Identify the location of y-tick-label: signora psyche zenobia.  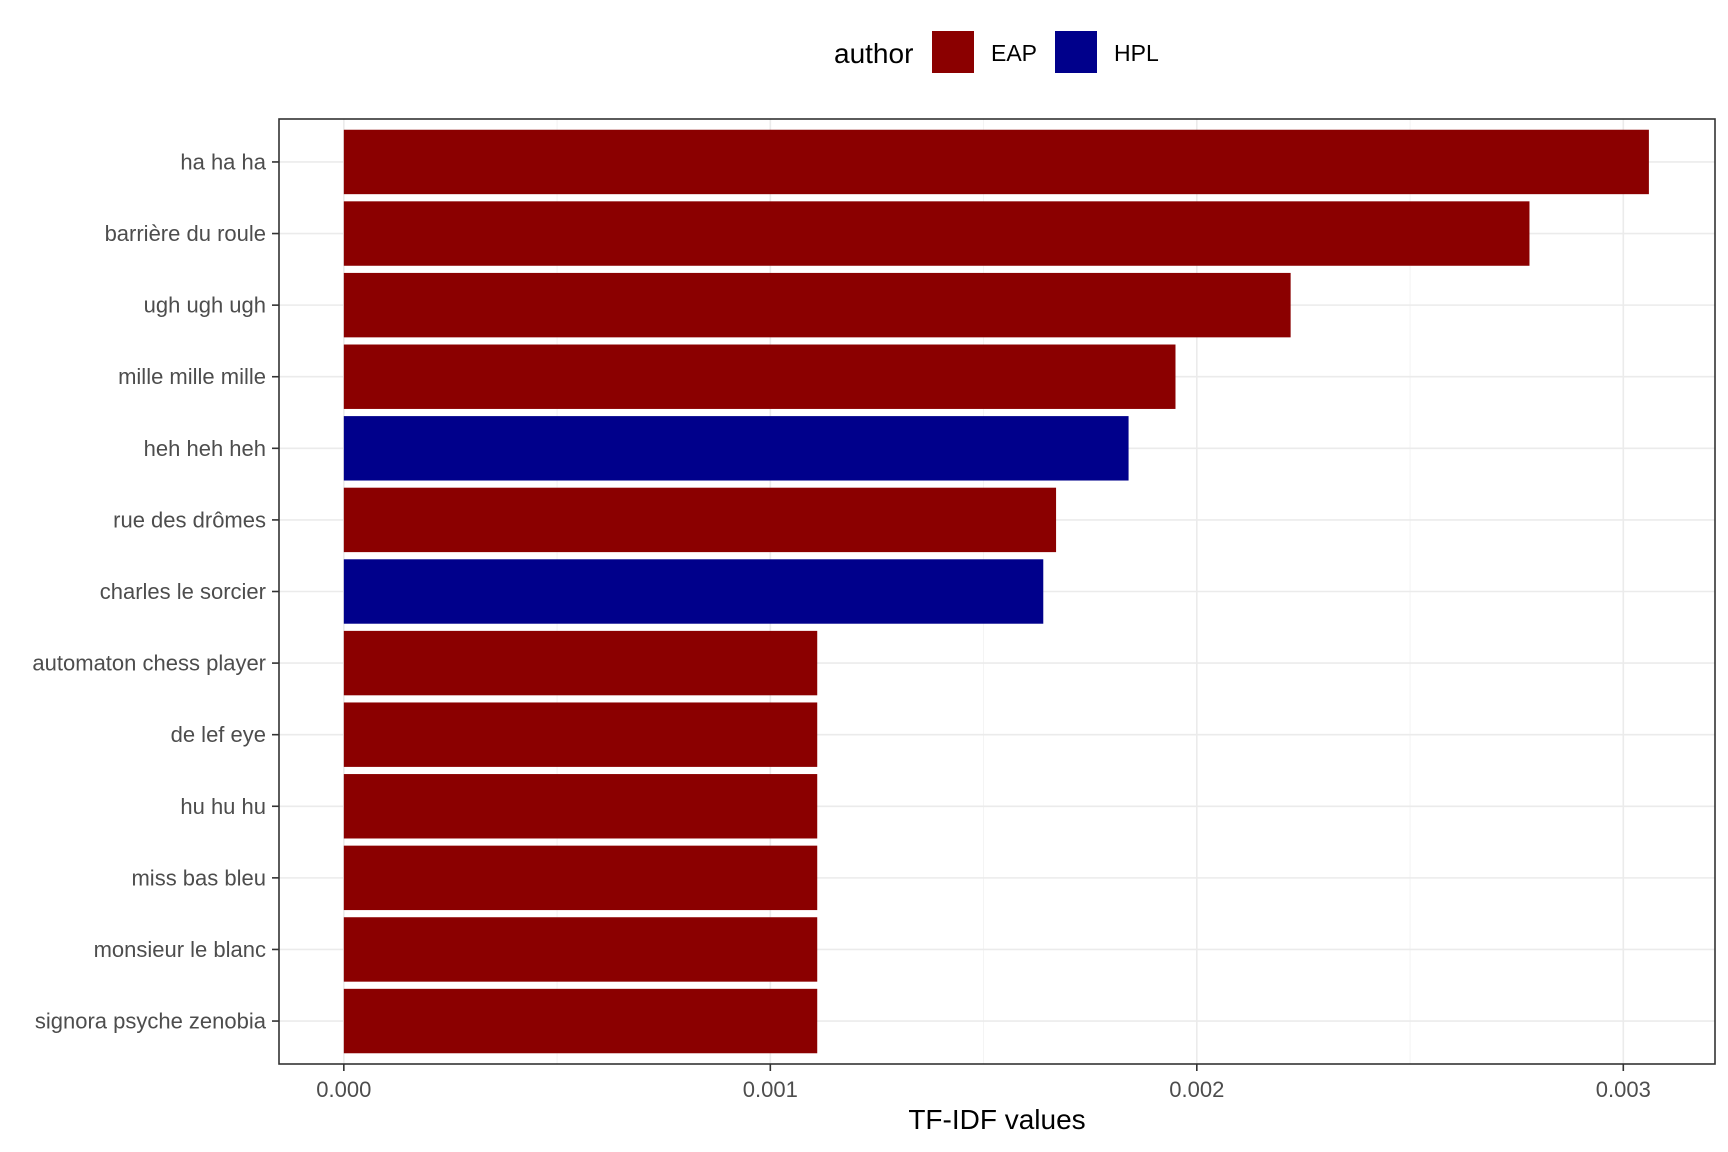
(151, 1021).